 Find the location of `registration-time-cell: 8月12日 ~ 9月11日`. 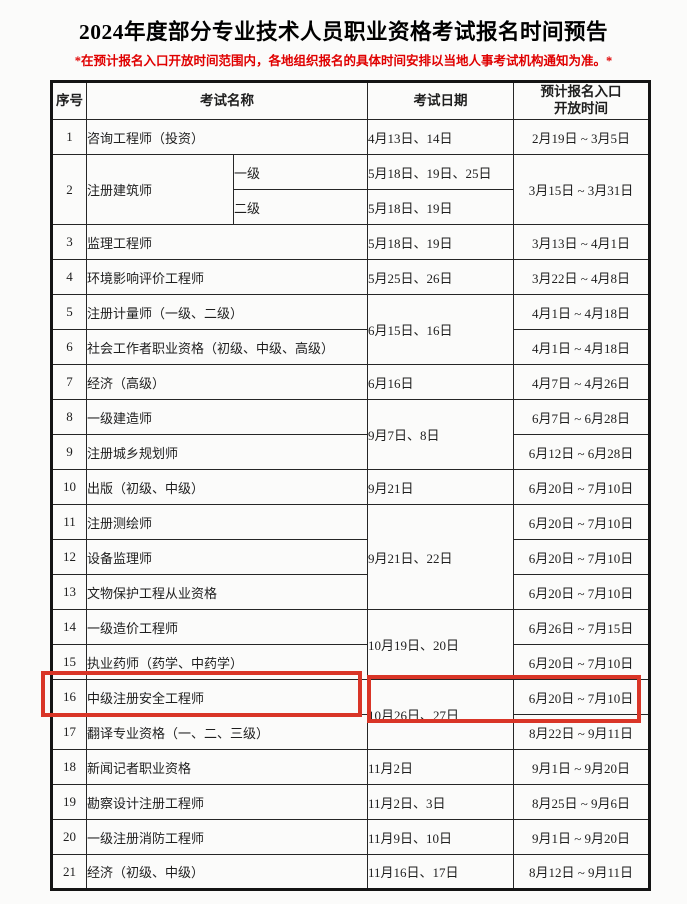

registration-time-cell: 8月12日 ~ 9月11日 is located at coordinates (581, 872).